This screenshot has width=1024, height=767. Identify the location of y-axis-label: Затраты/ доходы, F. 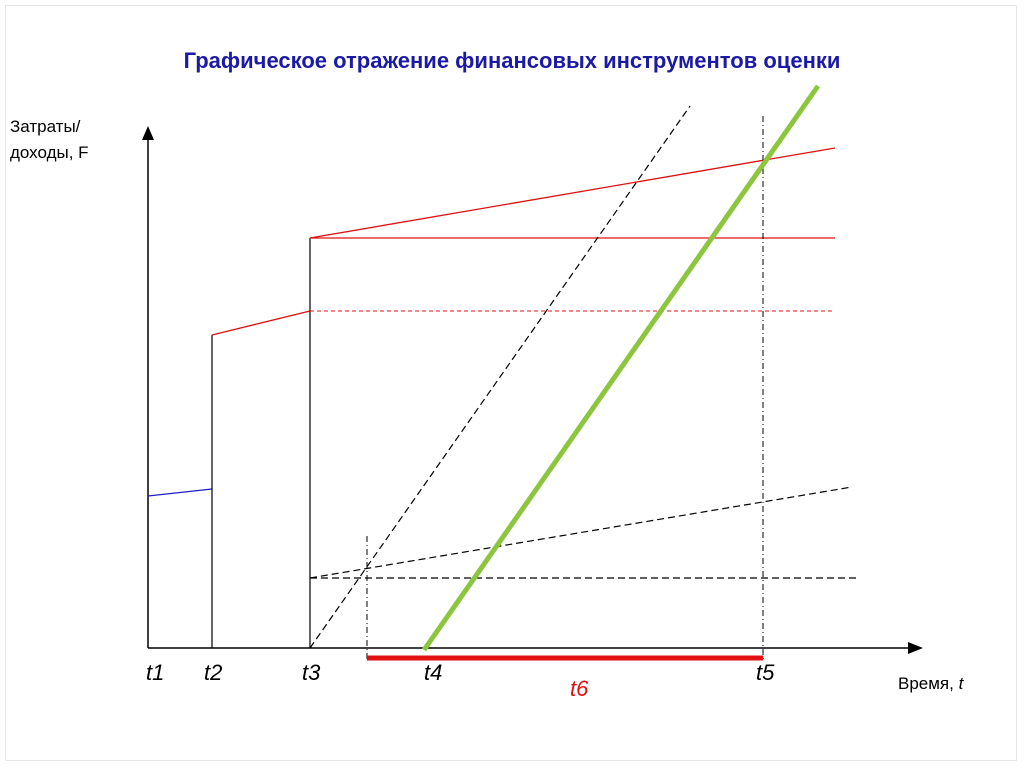
(49, 139).